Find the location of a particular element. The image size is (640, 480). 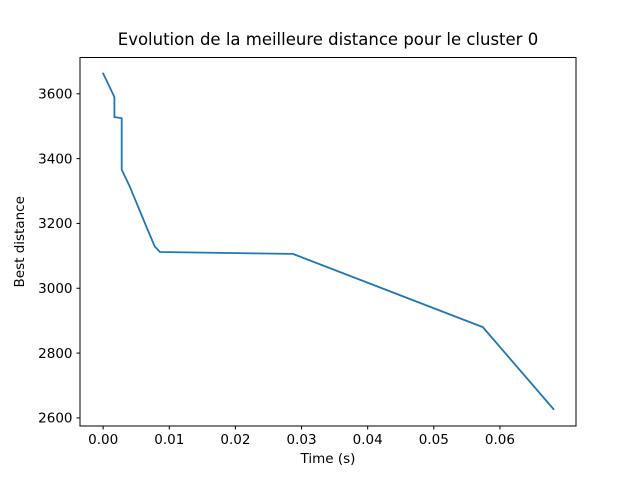

x-axis-label: Time (s) is located at coordinates (328, 459).